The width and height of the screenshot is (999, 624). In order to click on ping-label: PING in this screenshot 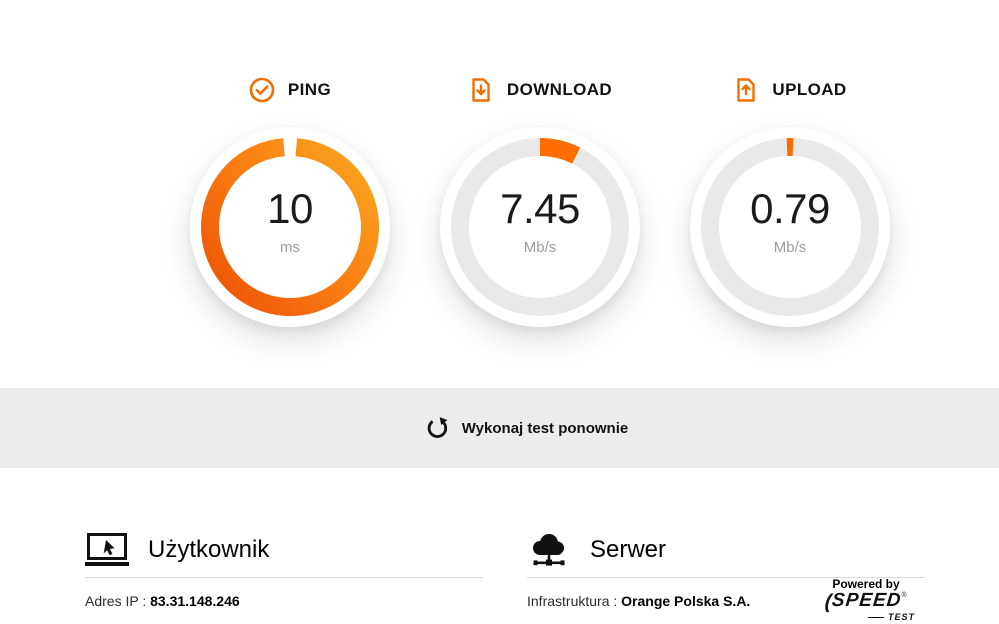, I will do `click(309, 89)`.